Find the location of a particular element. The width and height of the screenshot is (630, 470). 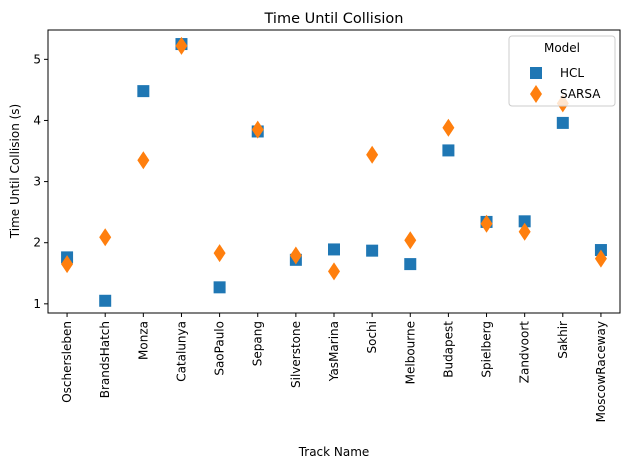

x-tick-label: Catalunya is located at coordinates (181, 351).